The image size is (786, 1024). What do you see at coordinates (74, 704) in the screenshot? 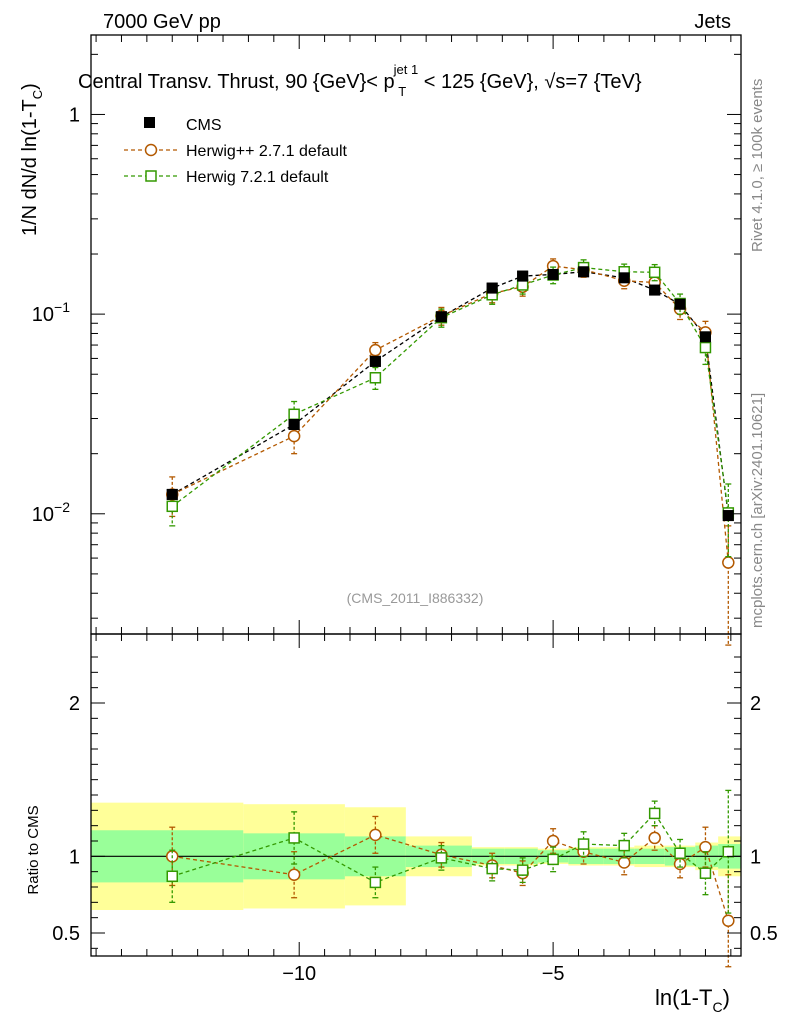
I see `ratio-y-tick-label-left: 2` at bounding box center [74, 704].